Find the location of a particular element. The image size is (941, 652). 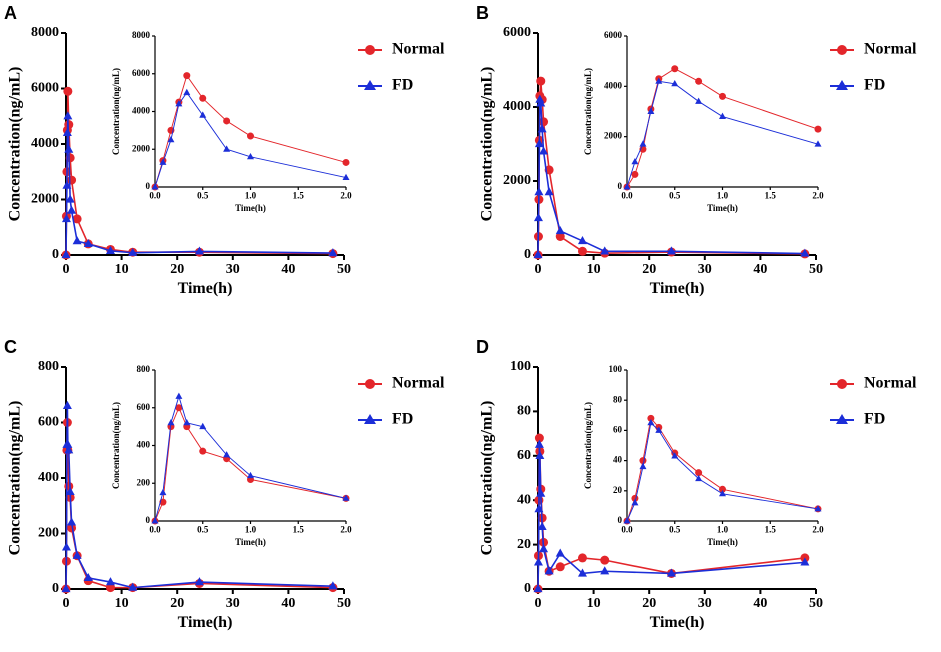

panel-label: D is located at coordinates (482, 347).